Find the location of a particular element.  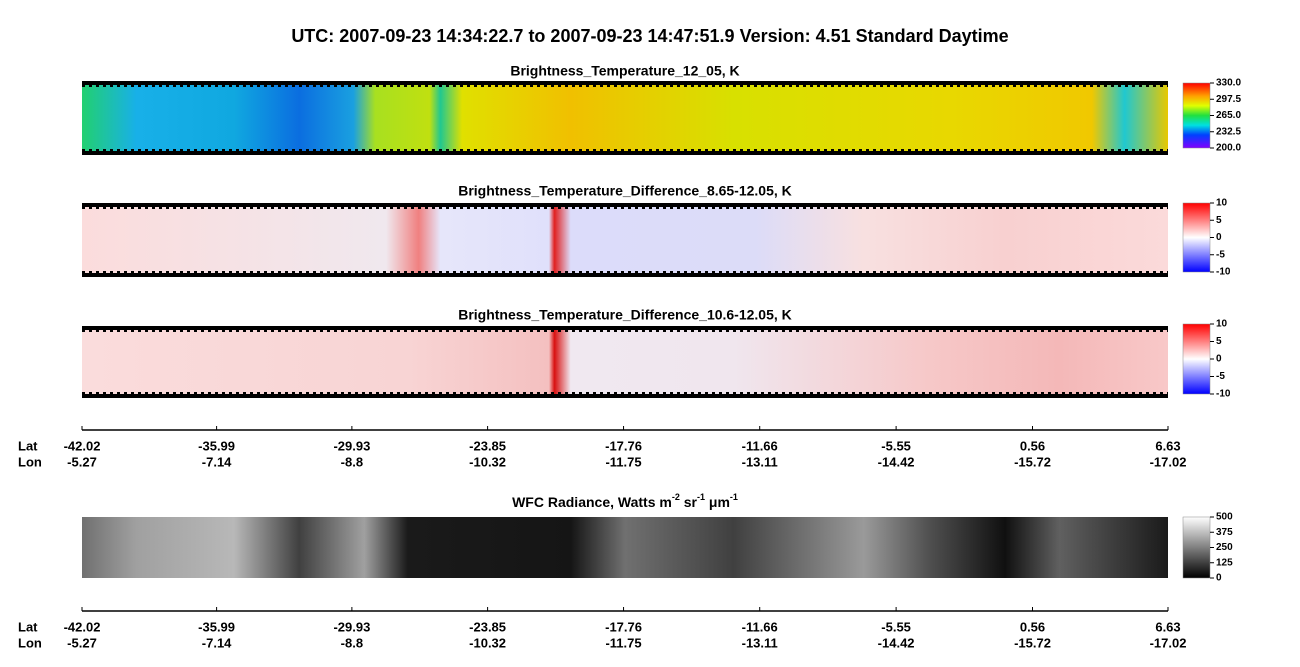

title-part: WFC Radiance, Watts m is located at coordinates (592, 502).